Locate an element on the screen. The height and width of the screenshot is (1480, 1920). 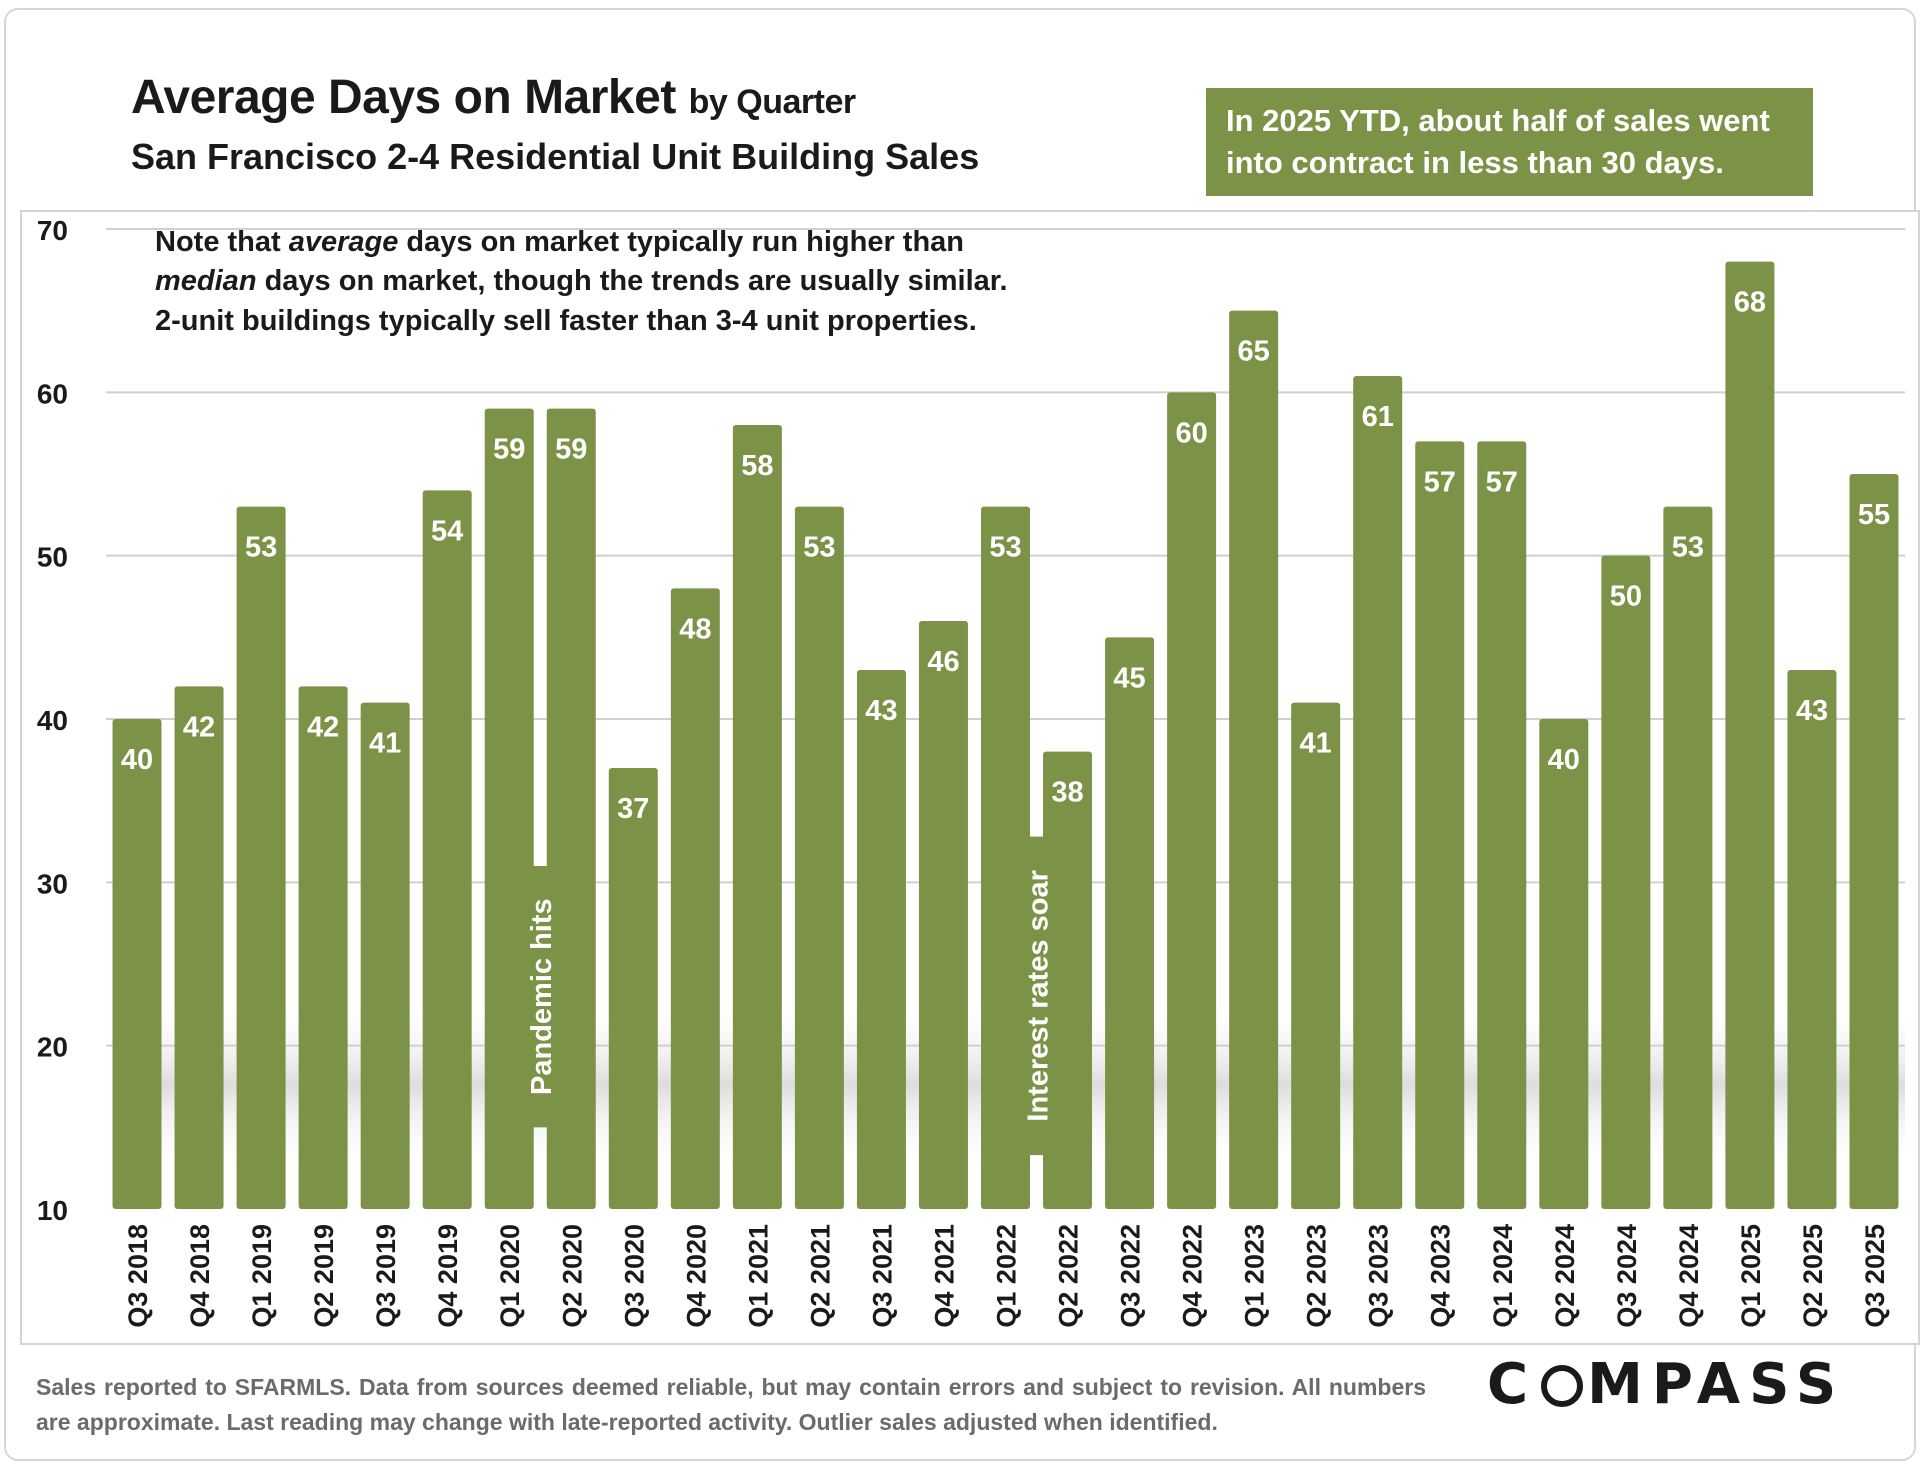
x-tick-label: Q2 2023 is located at coordinates (1317, 1276).